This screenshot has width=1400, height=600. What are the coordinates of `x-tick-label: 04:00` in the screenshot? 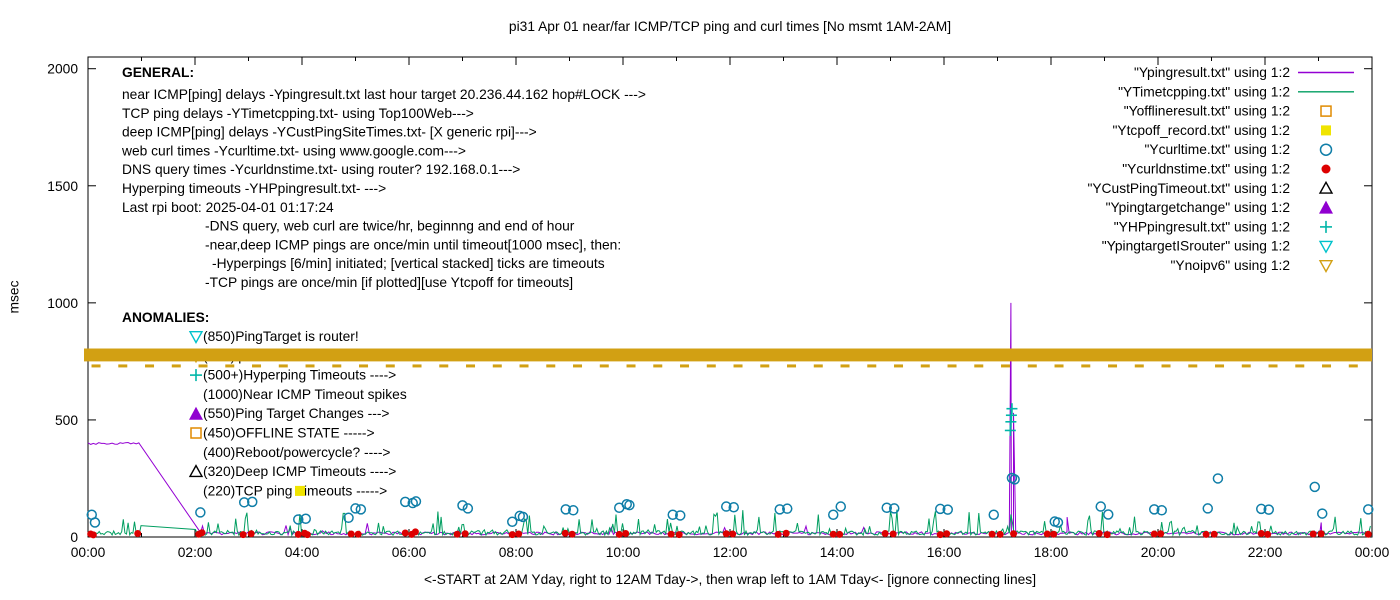 It's located at (302, 552).